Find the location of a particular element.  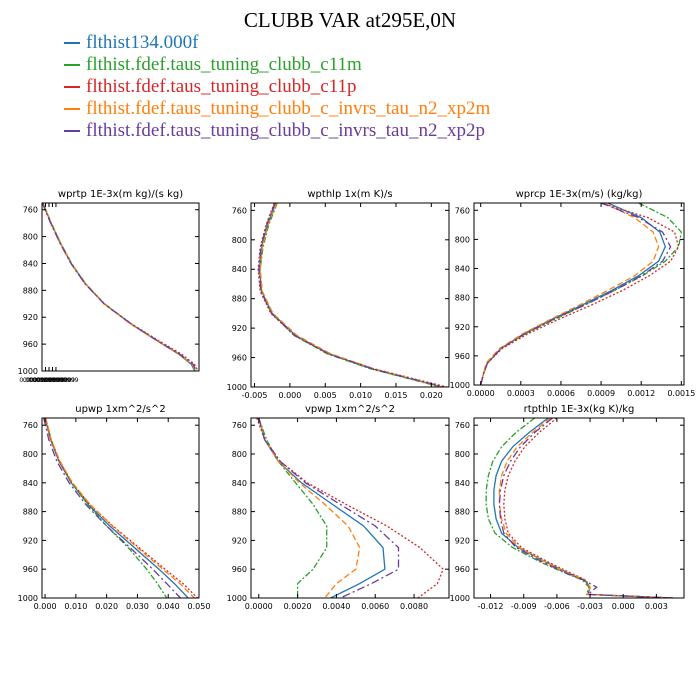

x-tick-label: 0.0006 is located at coordinates (561, 393).